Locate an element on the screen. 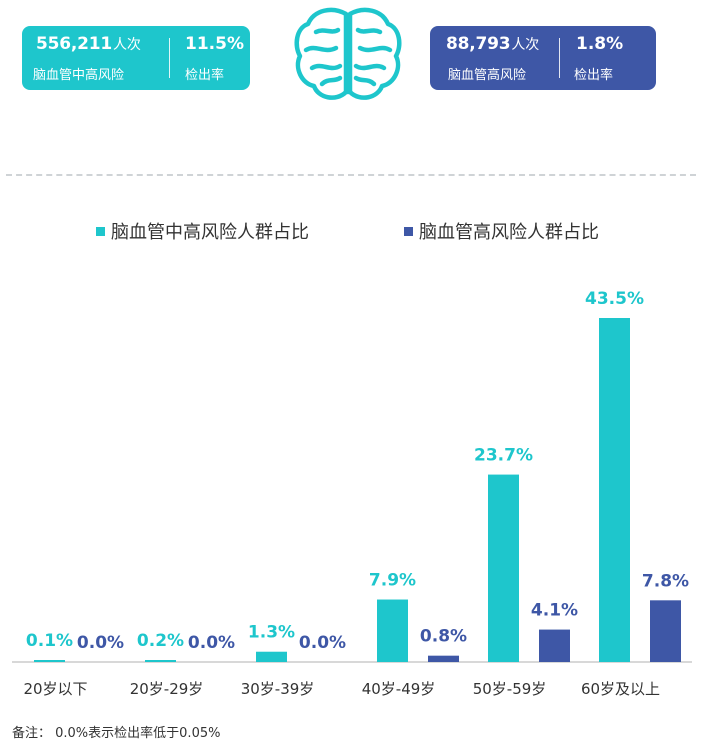  high-risk-count: 88,793人次 is located at coordinates (493, 44).